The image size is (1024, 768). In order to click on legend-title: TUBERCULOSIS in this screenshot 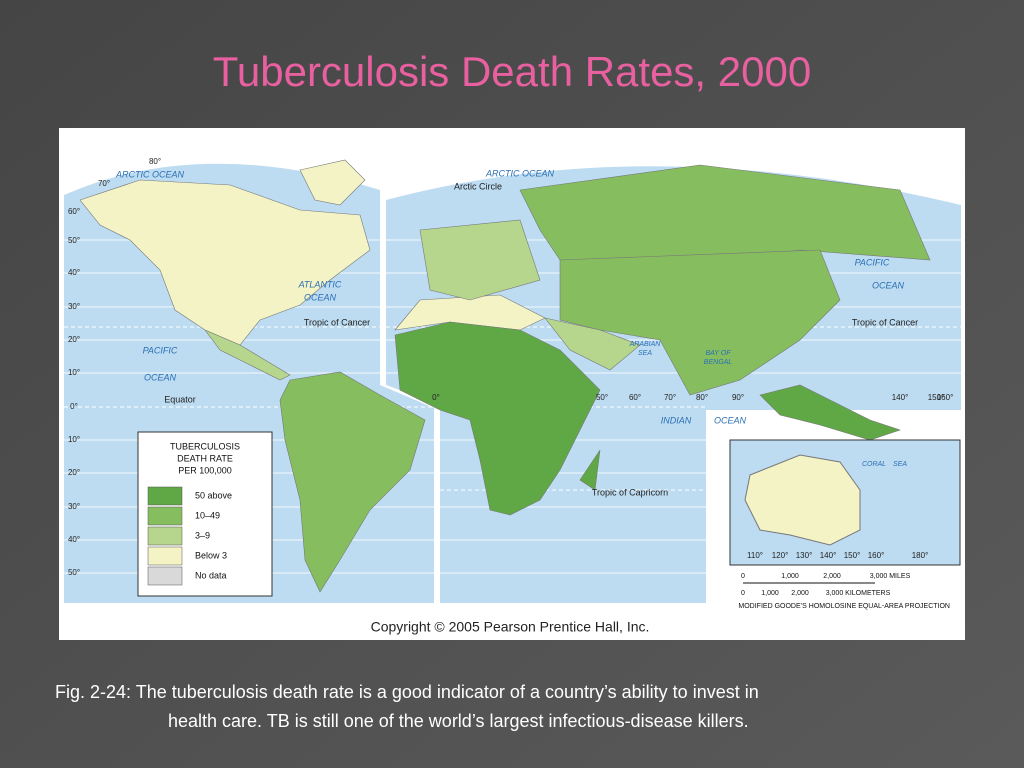, I will do `click(205, 446)`.